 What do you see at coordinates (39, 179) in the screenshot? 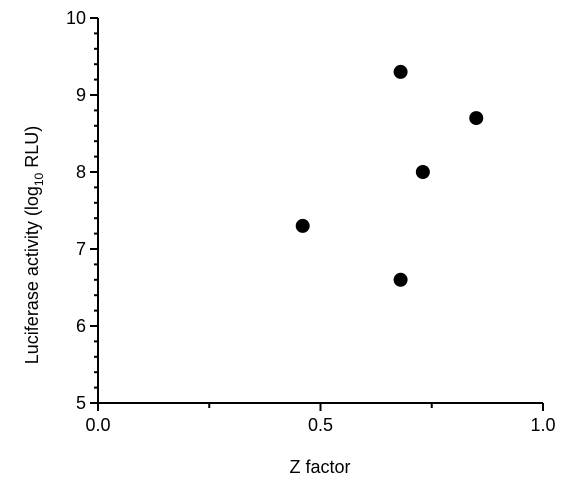
I see `y-axis-label-subscript: 10` at bounding box center [39, 179].